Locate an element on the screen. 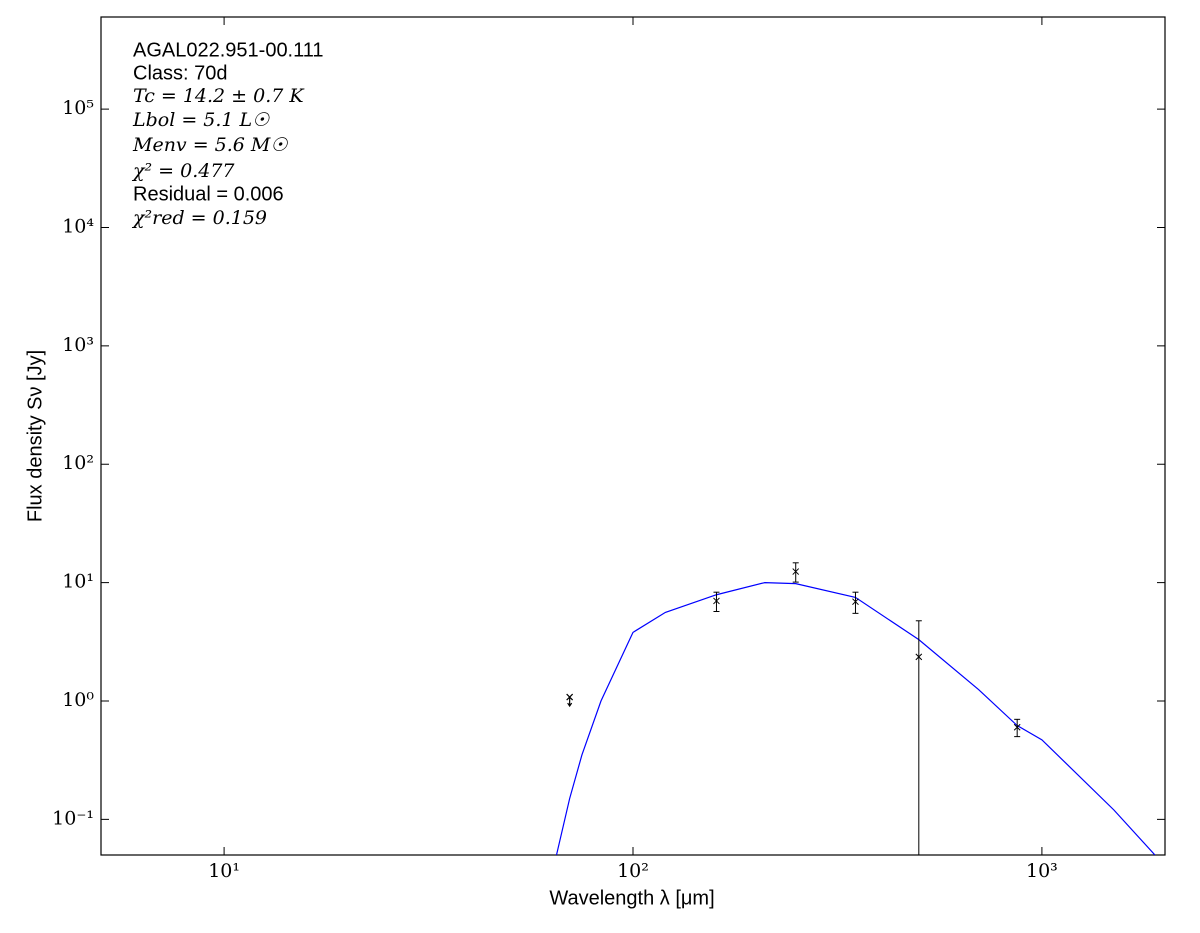  model-curve is located at coordinates (855, 718).